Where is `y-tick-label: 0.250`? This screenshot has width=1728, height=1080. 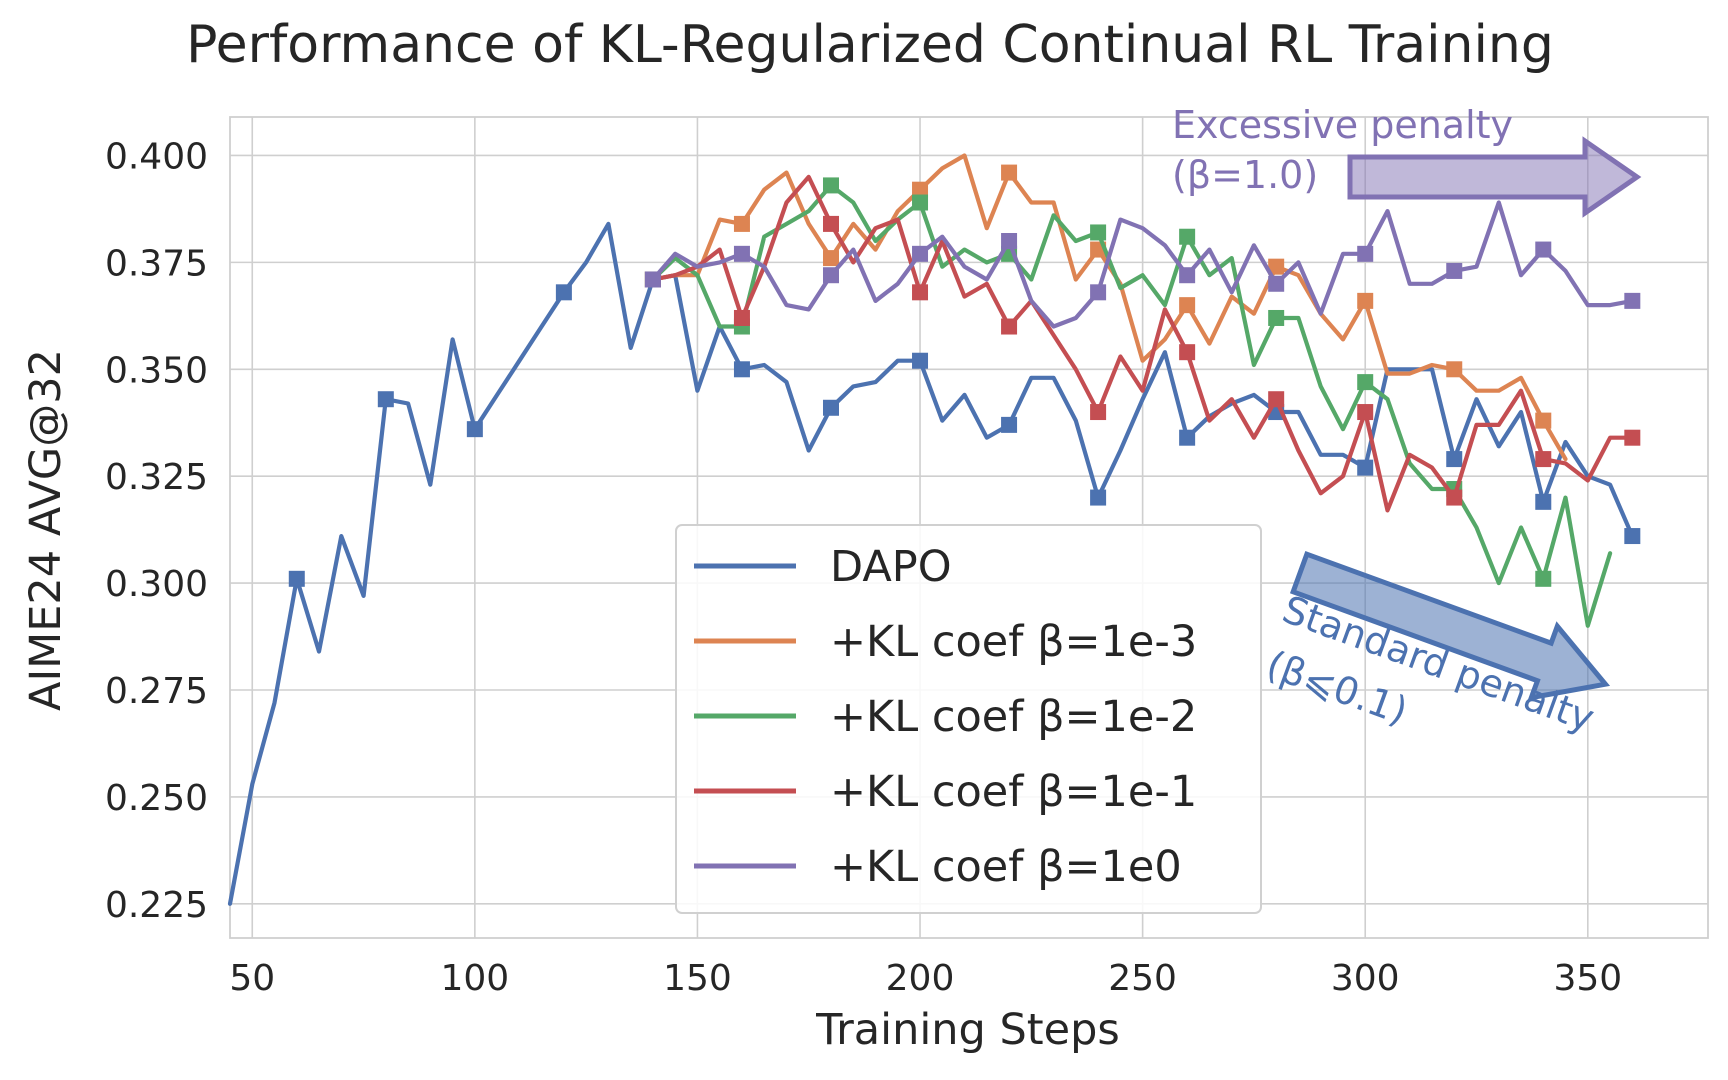
y-tick-label: 0.250 is located at coordinates (156, 798).